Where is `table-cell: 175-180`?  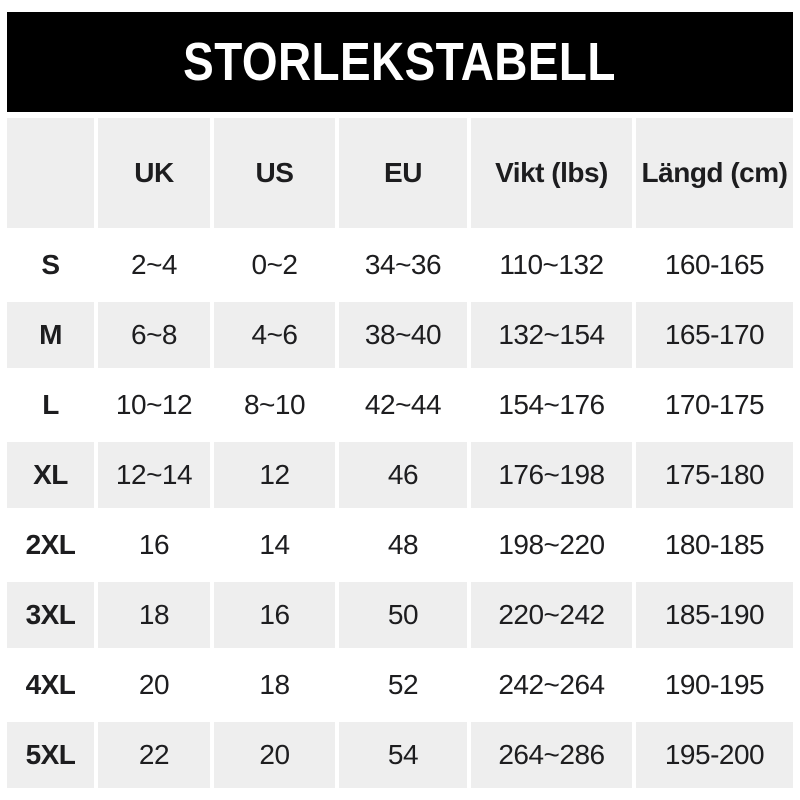
table-cell: 175-180 is located at coordinates (714, 475).